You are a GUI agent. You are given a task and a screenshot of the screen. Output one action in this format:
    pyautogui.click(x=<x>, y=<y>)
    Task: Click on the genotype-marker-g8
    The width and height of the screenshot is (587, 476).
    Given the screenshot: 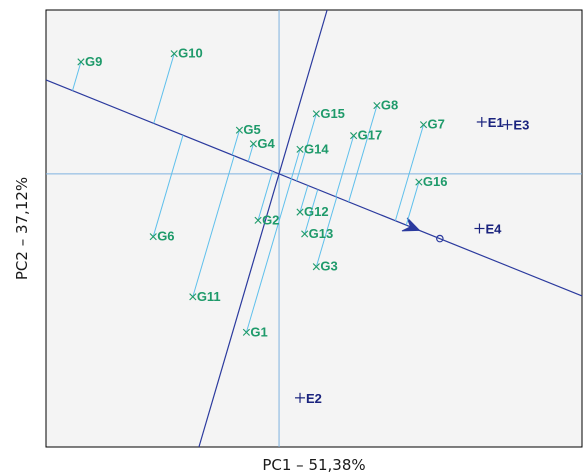 What is the action you would take?
    pyautogui.click(x=377, y=106)
    